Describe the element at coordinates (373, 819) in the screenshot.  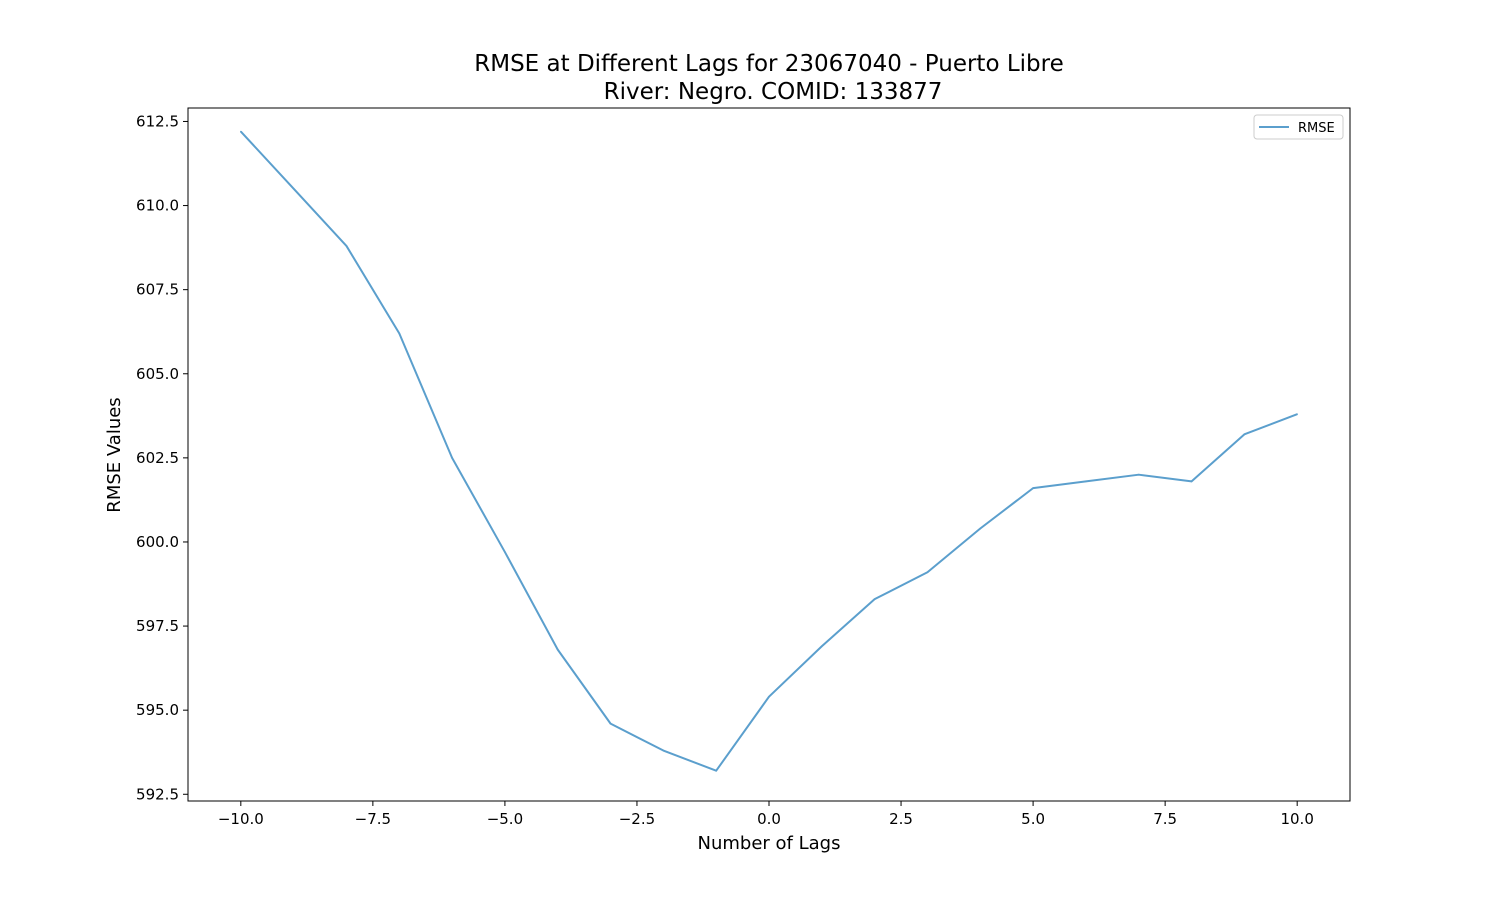
I see `x-tick-label: −7.5` at that location.